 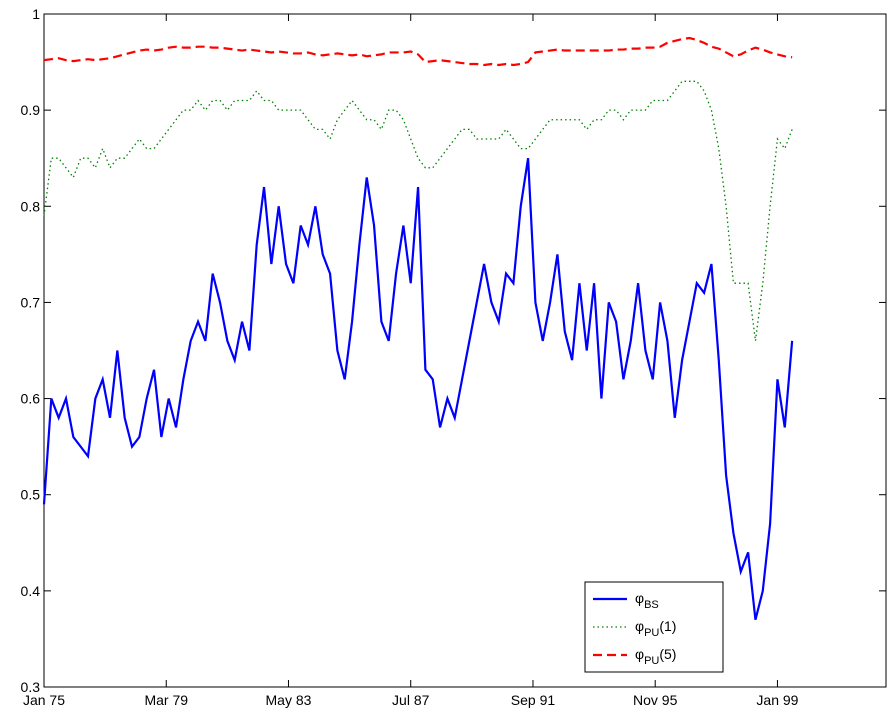 What do you see at coordinates (31, 110) in the screenshot?
I see `y-tick-label: 0.9` at bounding box center [31, 110].